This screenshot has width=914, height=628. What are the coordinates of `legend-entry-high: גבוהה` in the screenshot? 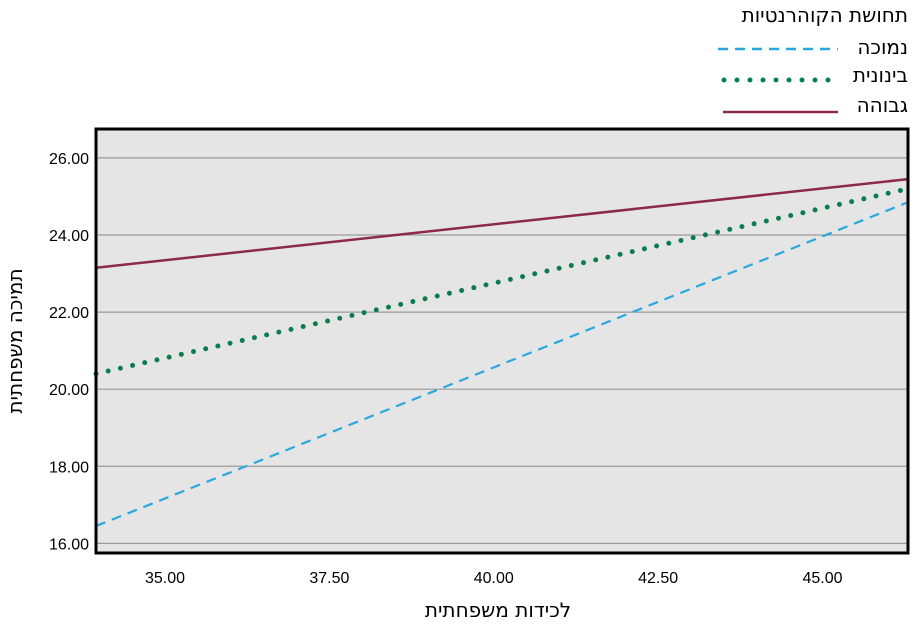 It's located at (815, 105).